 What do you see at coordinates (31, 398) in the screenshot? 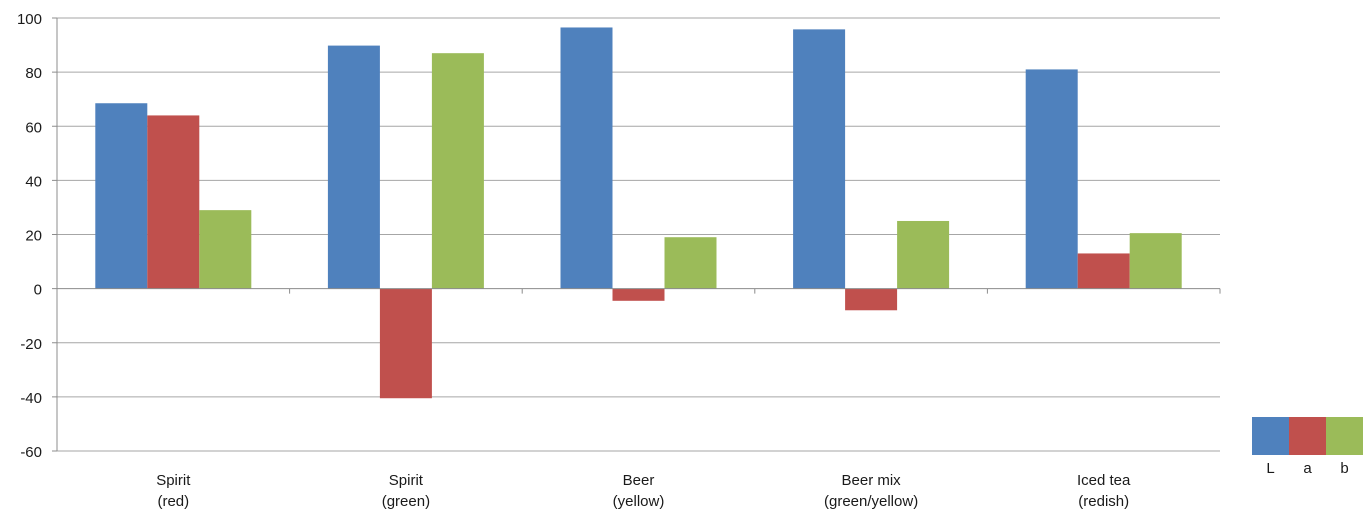
I see `y-tick-label: -40` at bounding box center [31, 398].